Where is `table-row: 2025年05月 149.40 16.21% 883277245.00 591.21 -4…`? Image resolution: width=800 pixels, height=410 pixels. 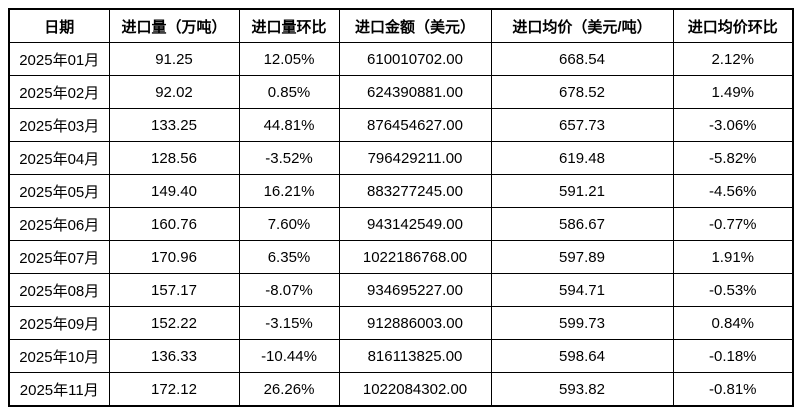
table-row: 2025年05月 149.40 16.21% 883277245.00 591.21 -4… is located at coordinates (401, 191).